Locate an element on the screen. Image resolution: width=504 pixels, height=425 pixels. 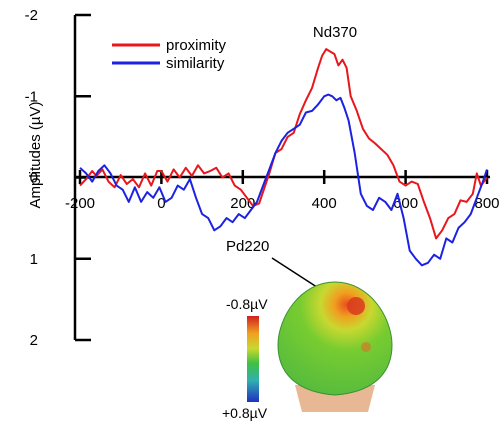
colorbar-bottom-label: +0.8µV is located at coordinates (245, 413).